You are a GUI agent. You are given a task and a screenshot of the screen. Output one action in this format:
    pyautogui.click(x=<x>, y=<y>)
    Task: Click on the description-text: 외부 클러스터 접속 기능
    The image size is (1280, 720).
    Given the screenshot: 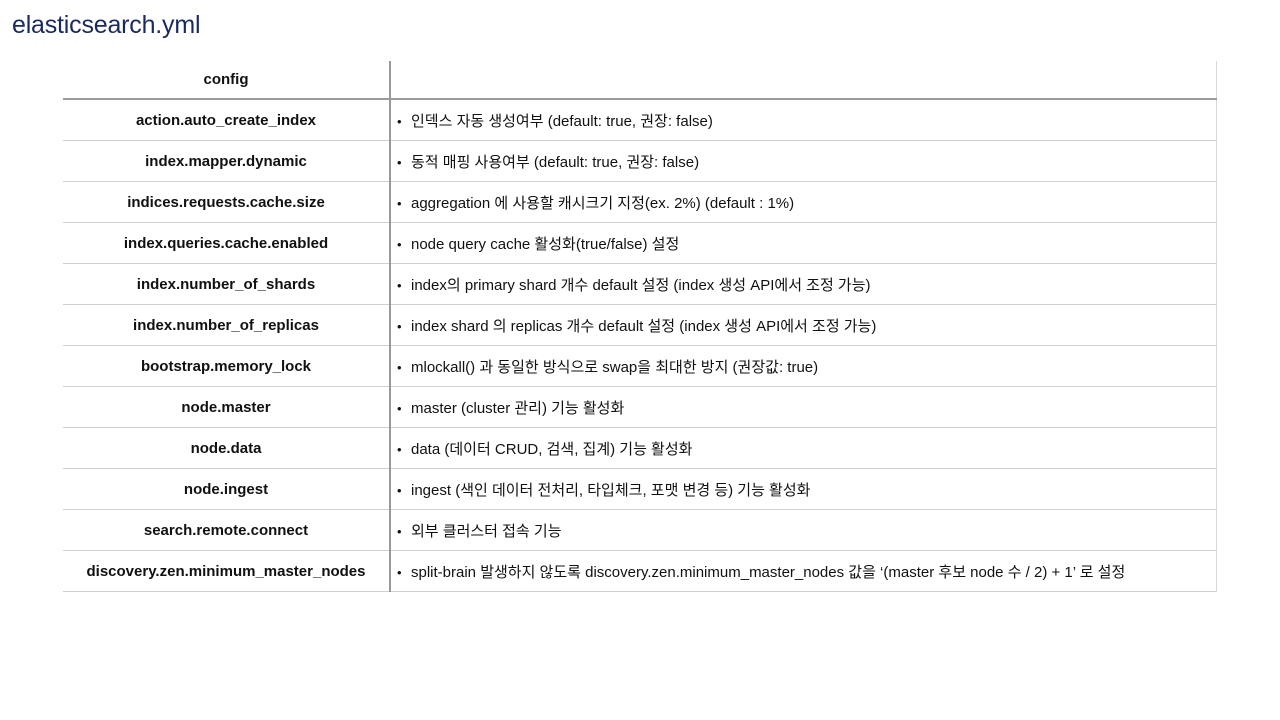 What is the action you would take?
    pyautogui.click(x=486, y=531)
    